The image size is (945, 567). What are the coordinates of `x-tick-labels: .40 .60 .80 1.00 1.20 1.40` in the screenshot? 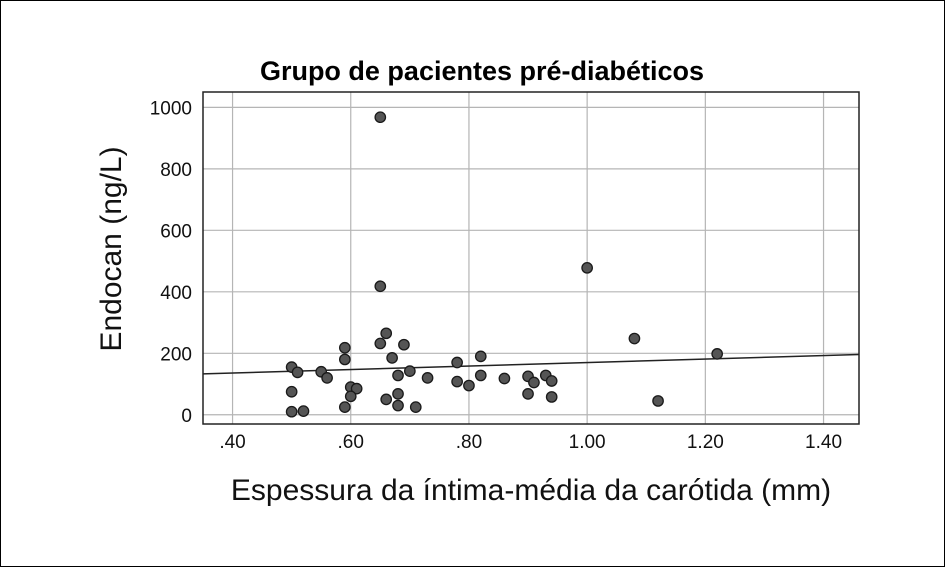 It's located at (530, 442).